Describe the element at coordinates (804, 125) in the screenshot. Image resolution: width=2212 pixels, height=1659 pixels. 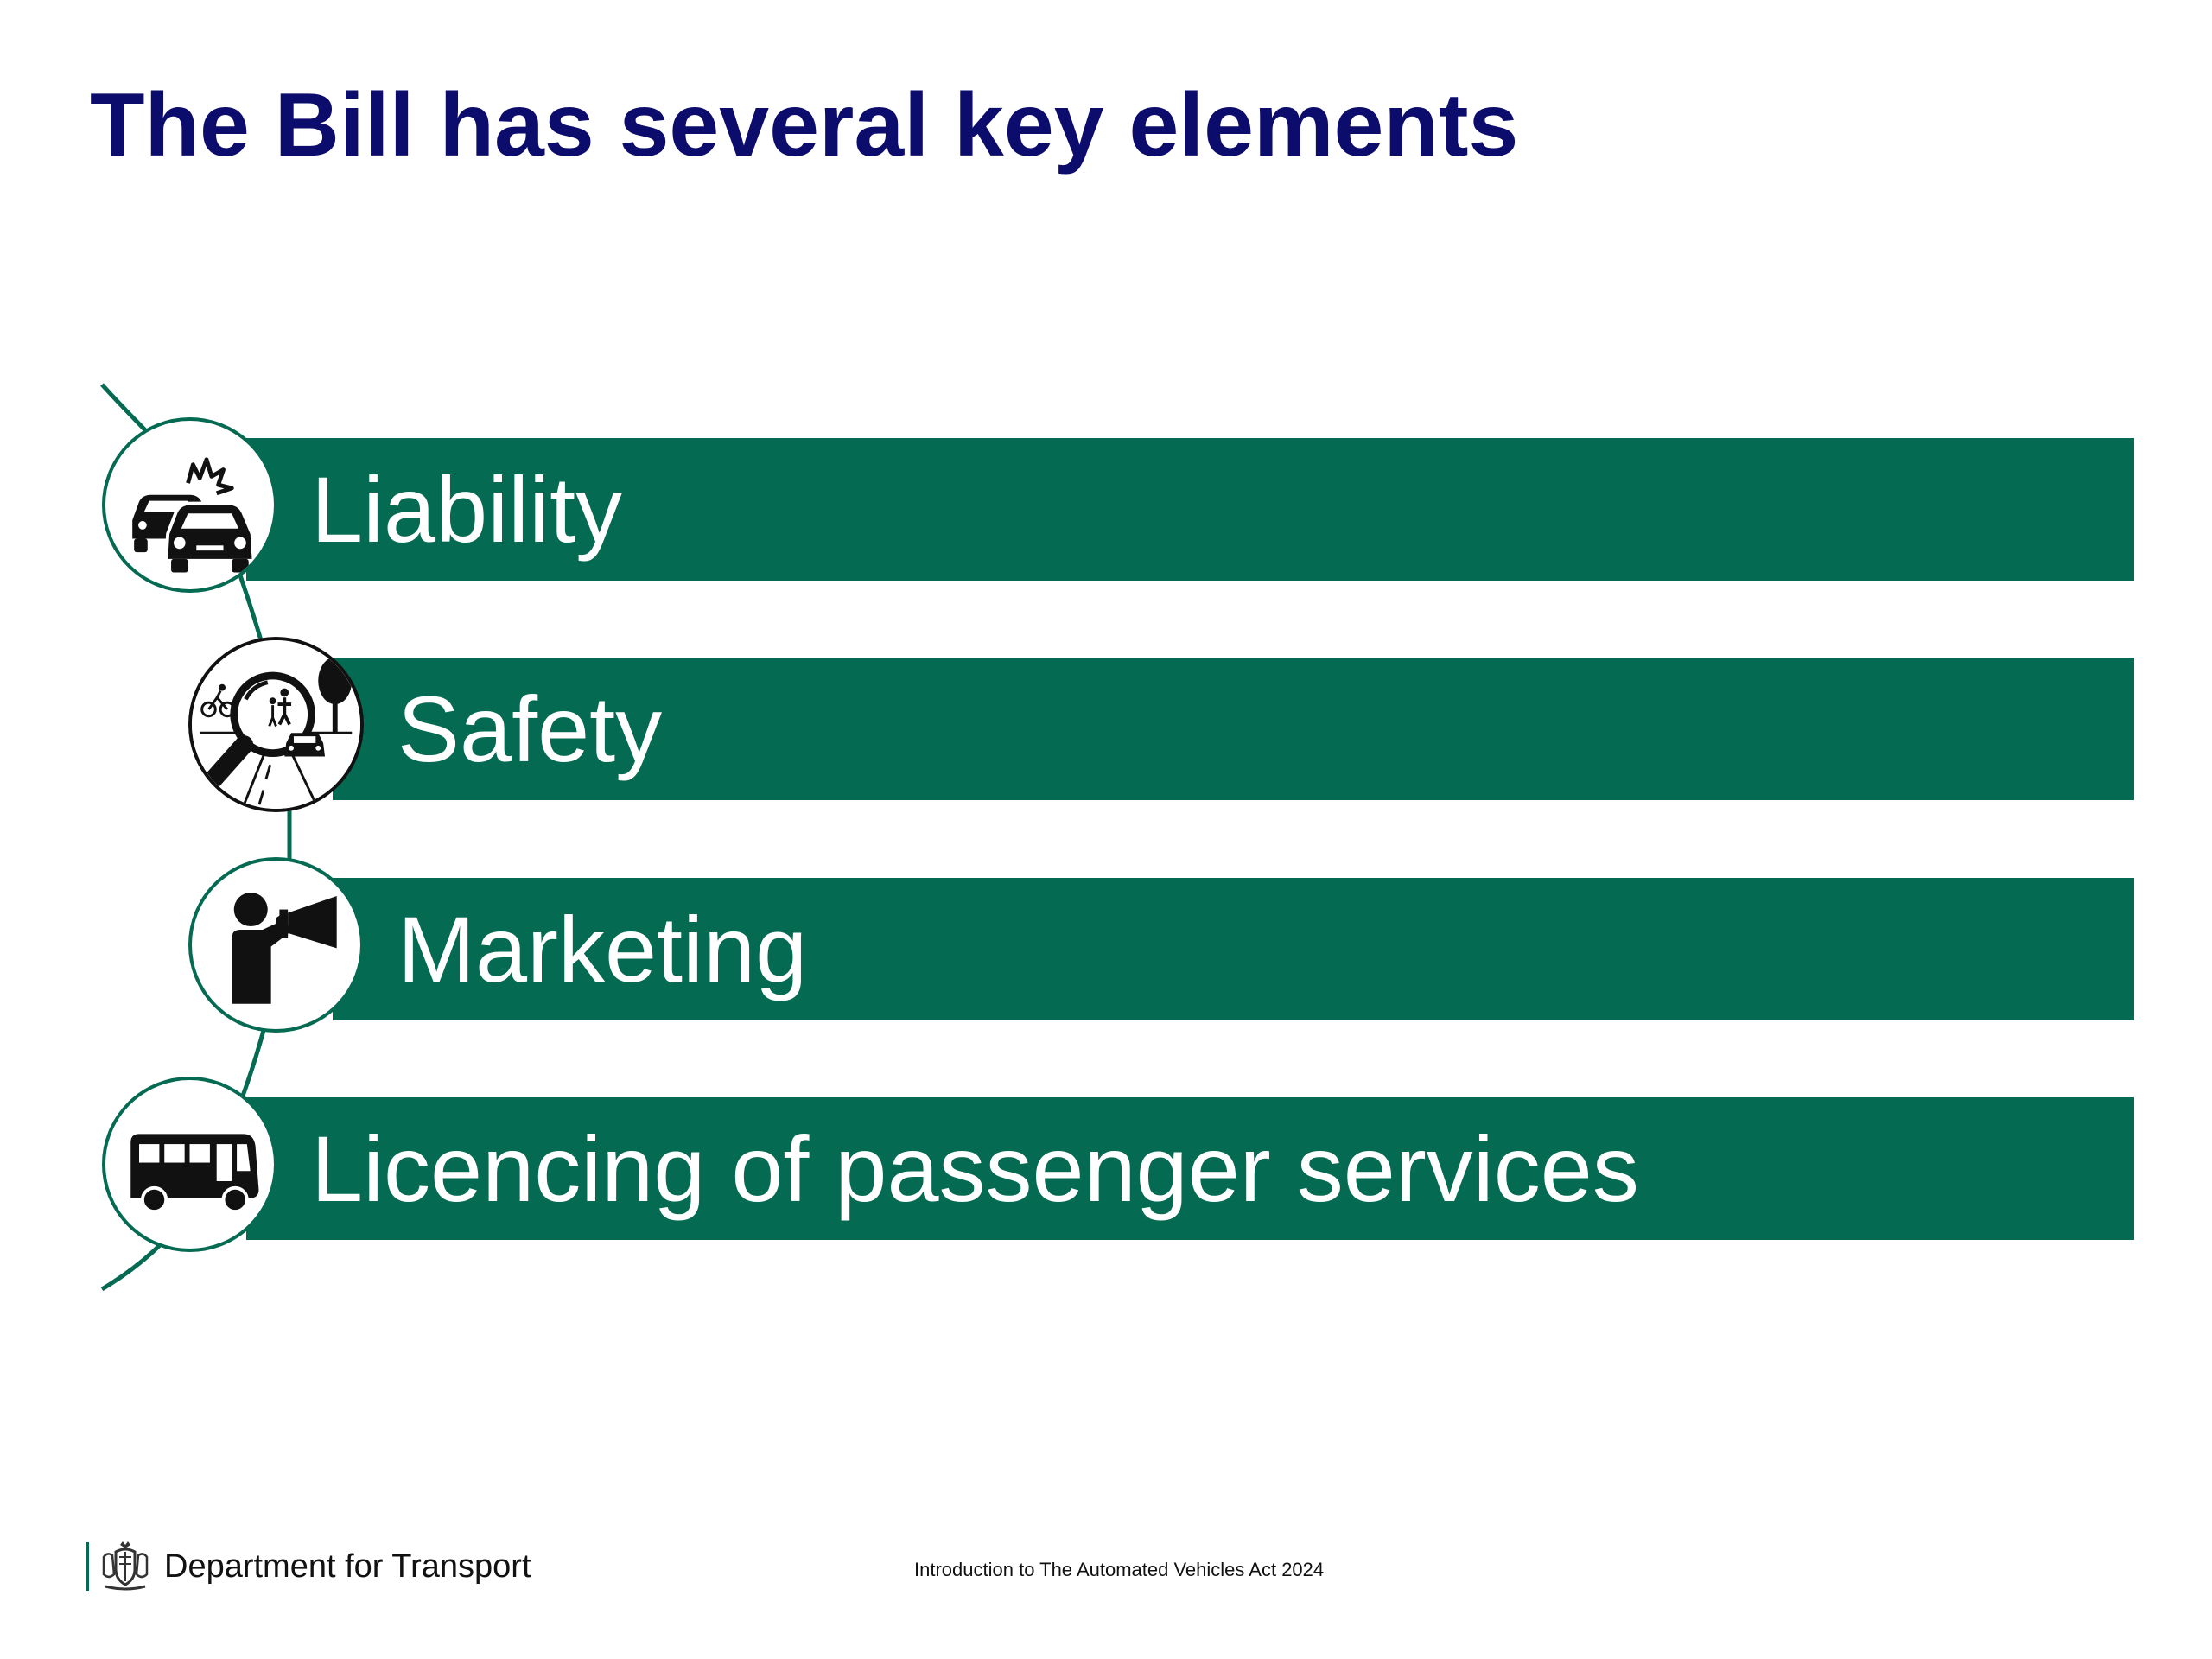
I see `slide-title: The Bill has several key elements` at that location.